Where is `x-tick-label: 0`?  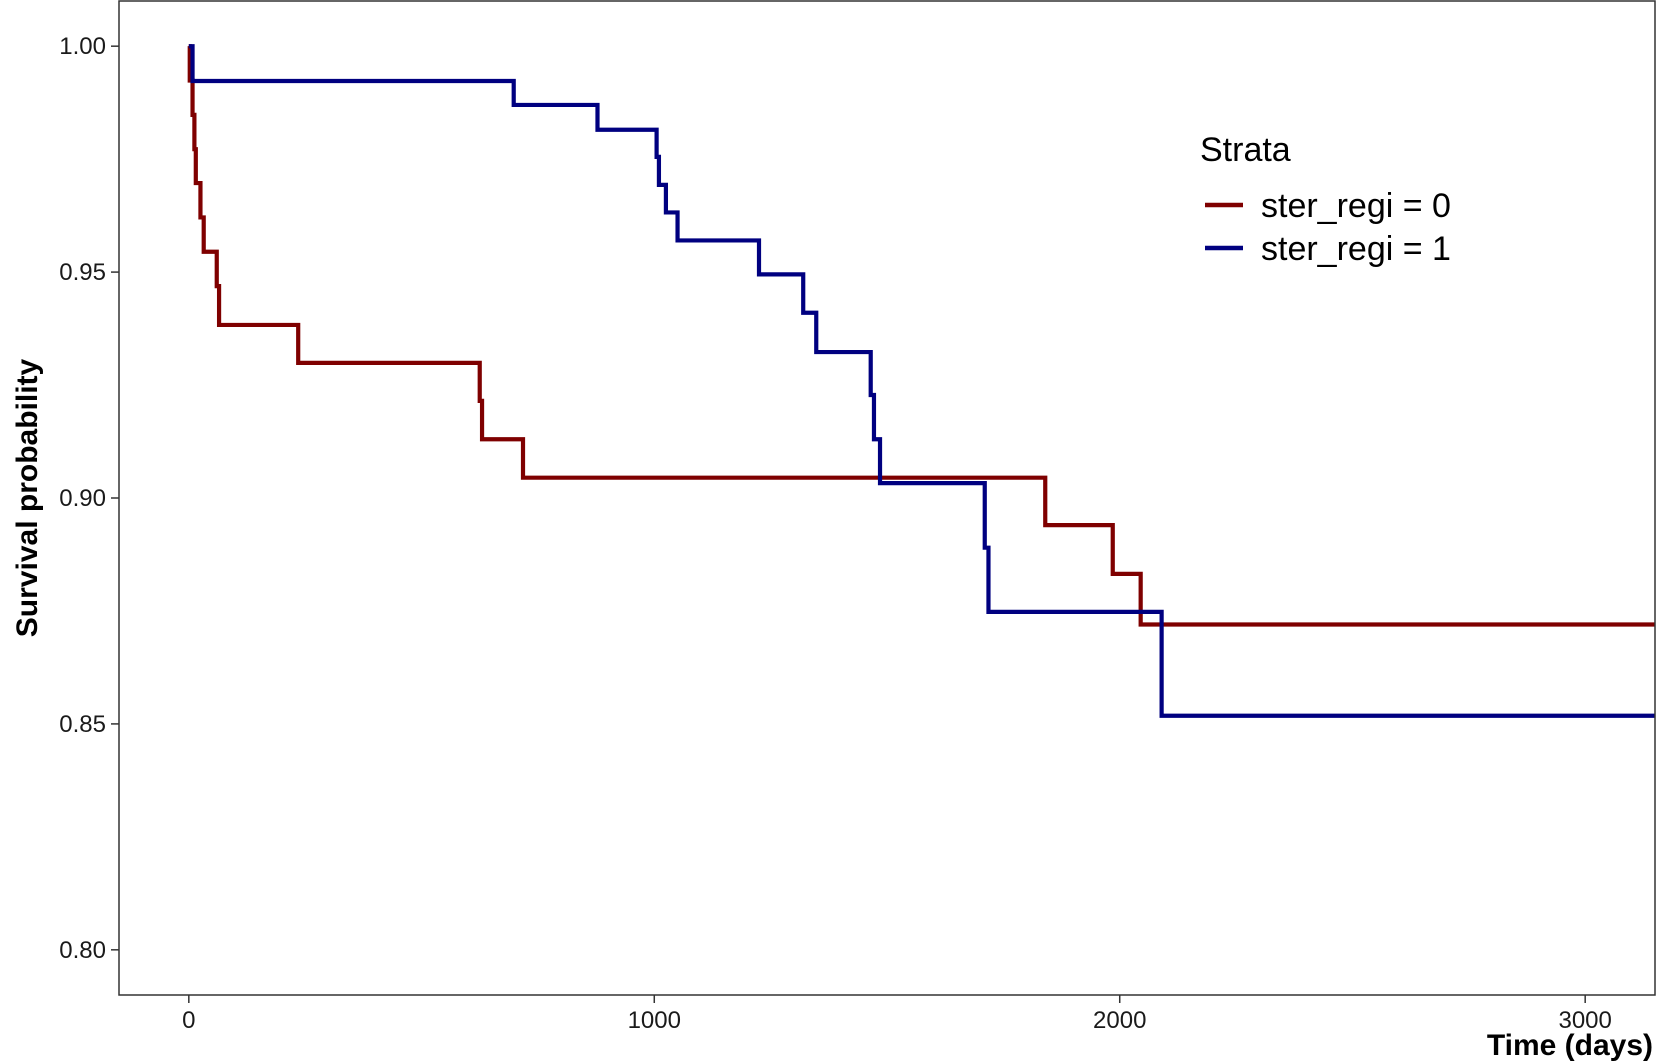 x-tick-label: 0 is located at coordinates (188, 1020).